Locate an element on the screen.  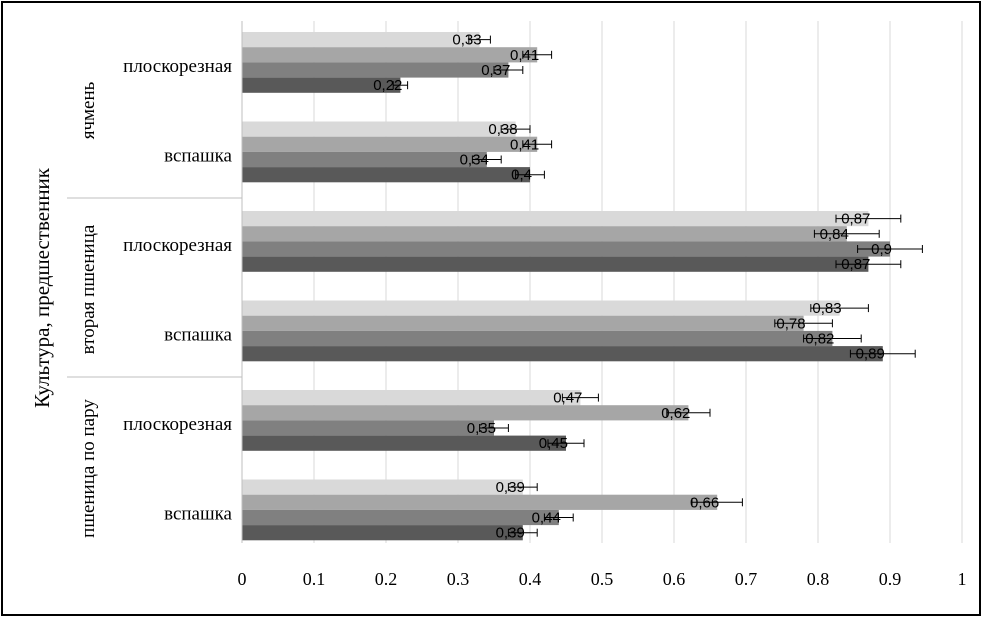
group-label: ячмень is located at coordinates (88, 110).